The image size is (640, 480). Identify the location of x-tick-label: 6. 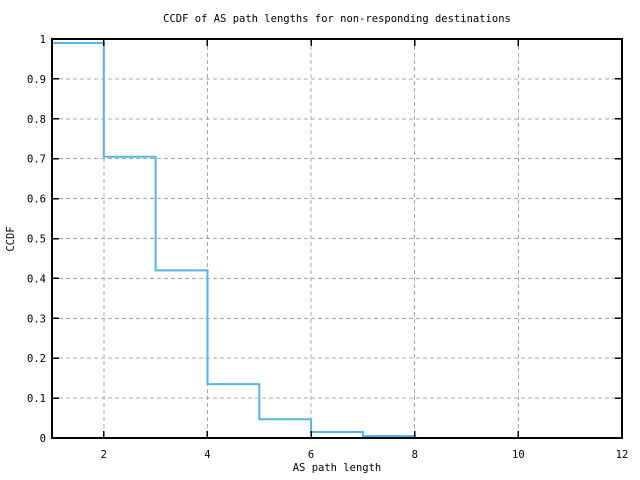
(311, 455).